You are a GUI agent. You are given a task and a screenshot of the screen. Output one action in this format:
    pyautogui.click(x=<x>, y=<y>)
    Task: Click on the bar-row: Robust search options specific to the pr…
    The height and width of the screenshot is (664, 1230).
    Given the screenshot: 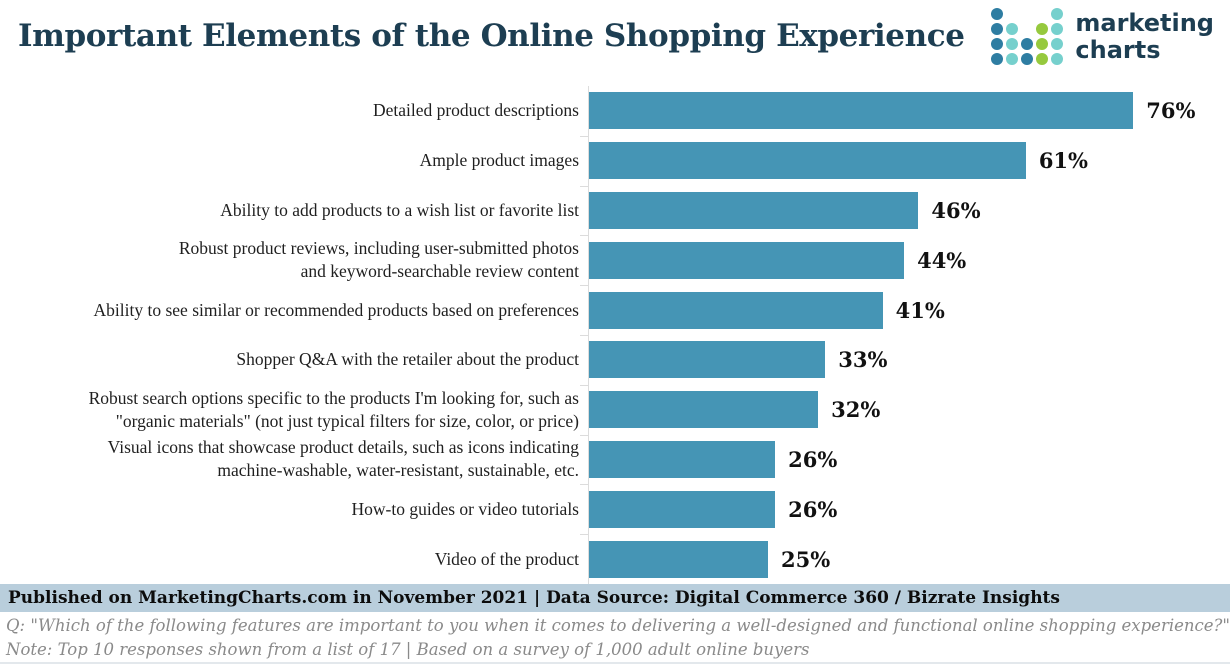 What is the action you would take?
    pyautogui.click(x=615, y=409)
    